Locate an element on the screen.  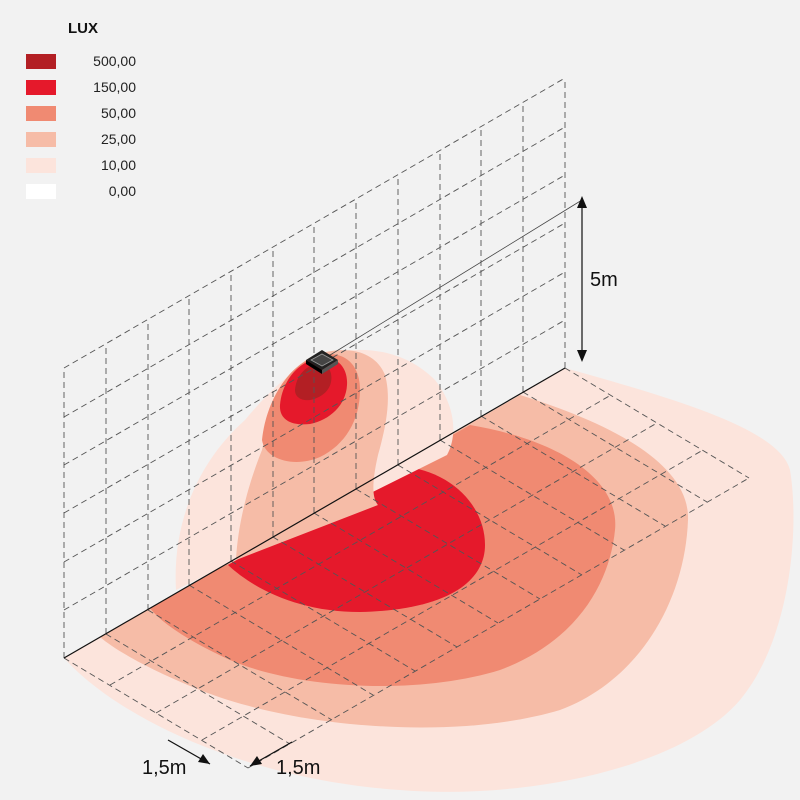
legend-title: LUX is located at coordinates (83, 28).